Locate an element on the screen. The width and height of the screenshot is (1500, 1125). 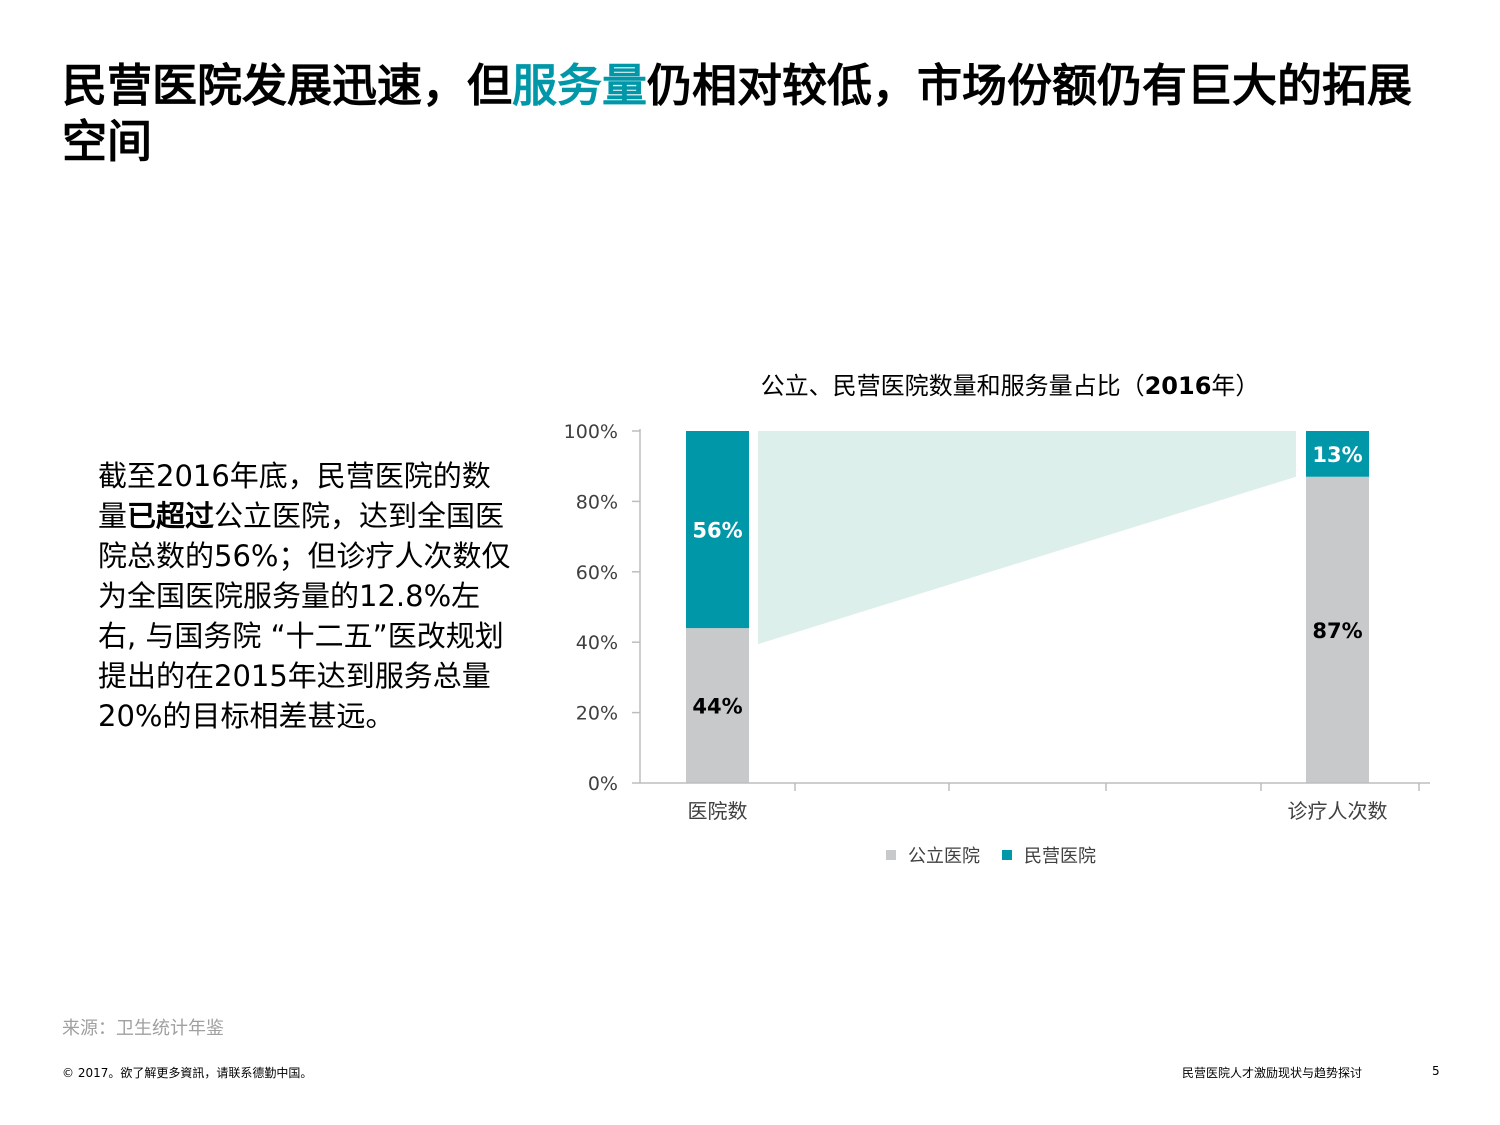
data-labels: 44% 56% 87% 13% is located at coordinates (1027, 581).